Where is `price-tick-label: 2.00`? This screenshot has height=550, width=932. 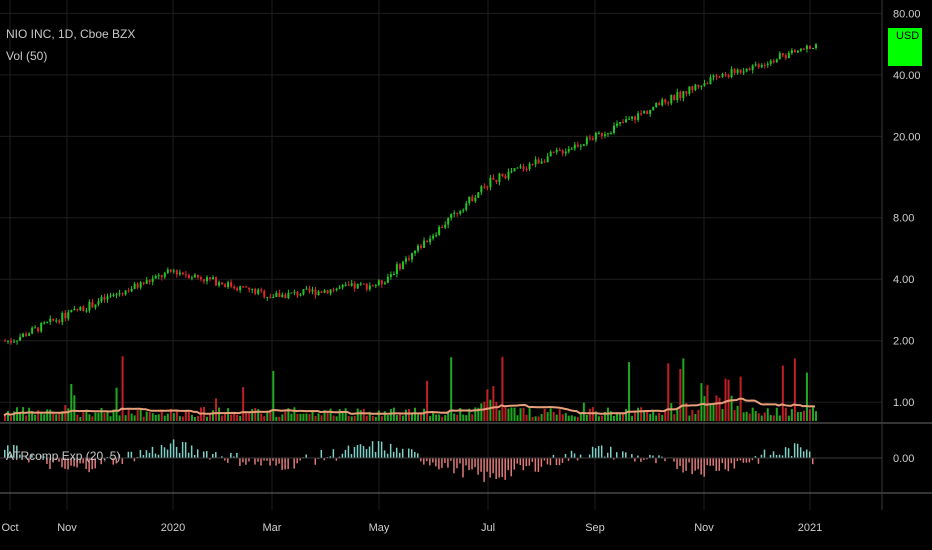
price-tick-label: 2.00 is located at coordinates (903, 342).